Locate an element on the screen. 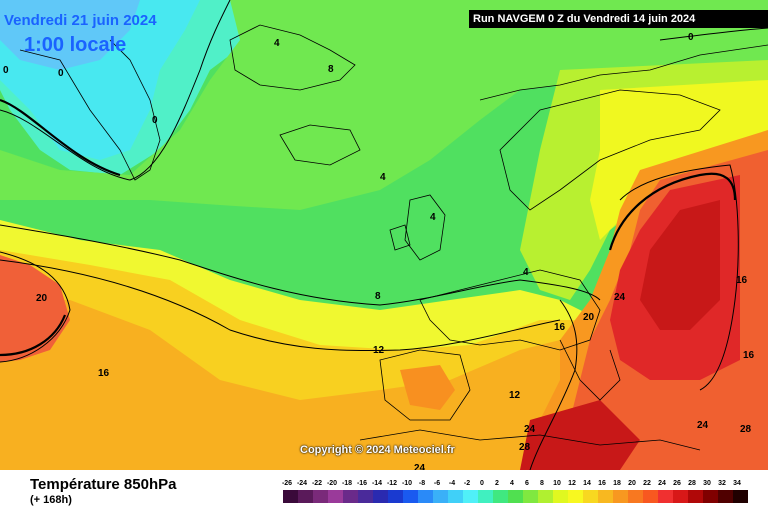  coast-africa is located at coordinates (530, 440).